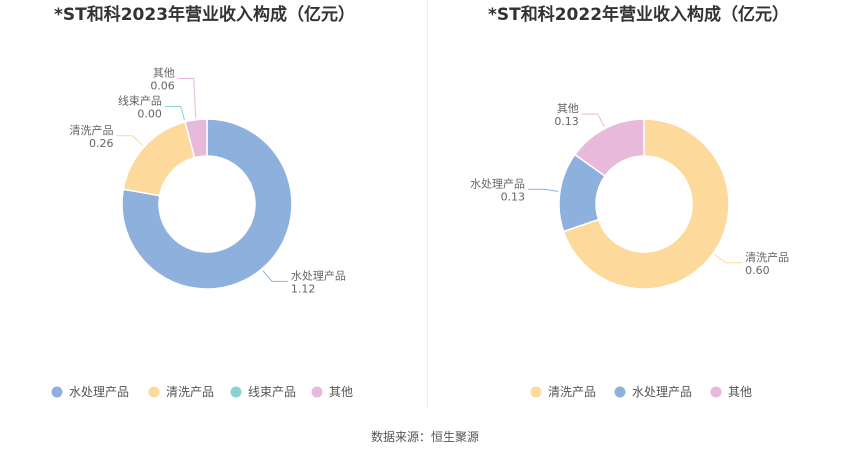 Image resolution: width=850 pixels, height=459 pixels. Describe the element at coordinates (341, 392) in the screenshot. I see `legend-label-0-3: 其他` at that location.